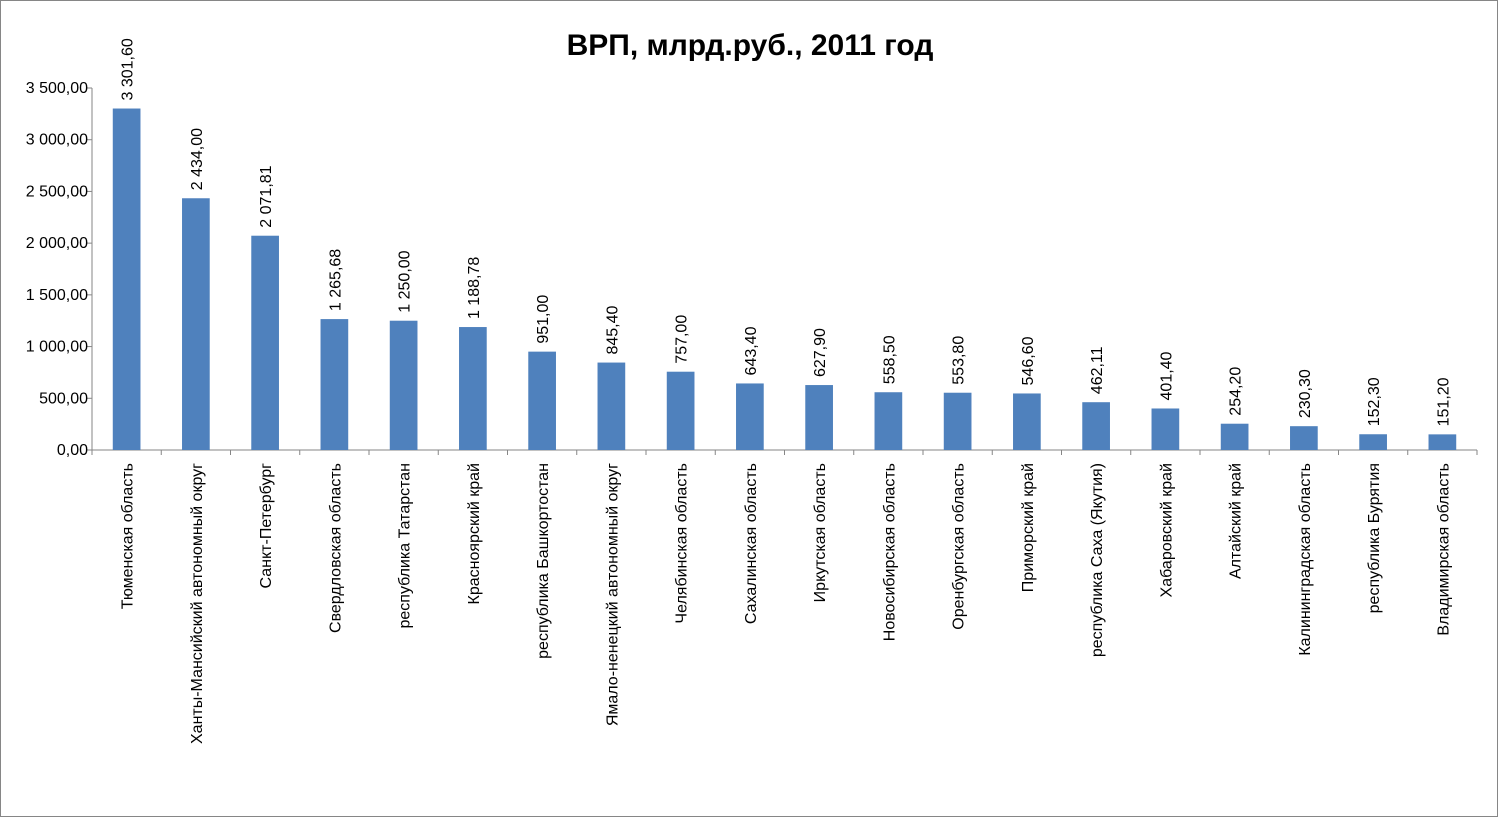 The width and height of the screenshot is (1500, 819). I want to click on data-label: 462,11, so click(1097, 370).